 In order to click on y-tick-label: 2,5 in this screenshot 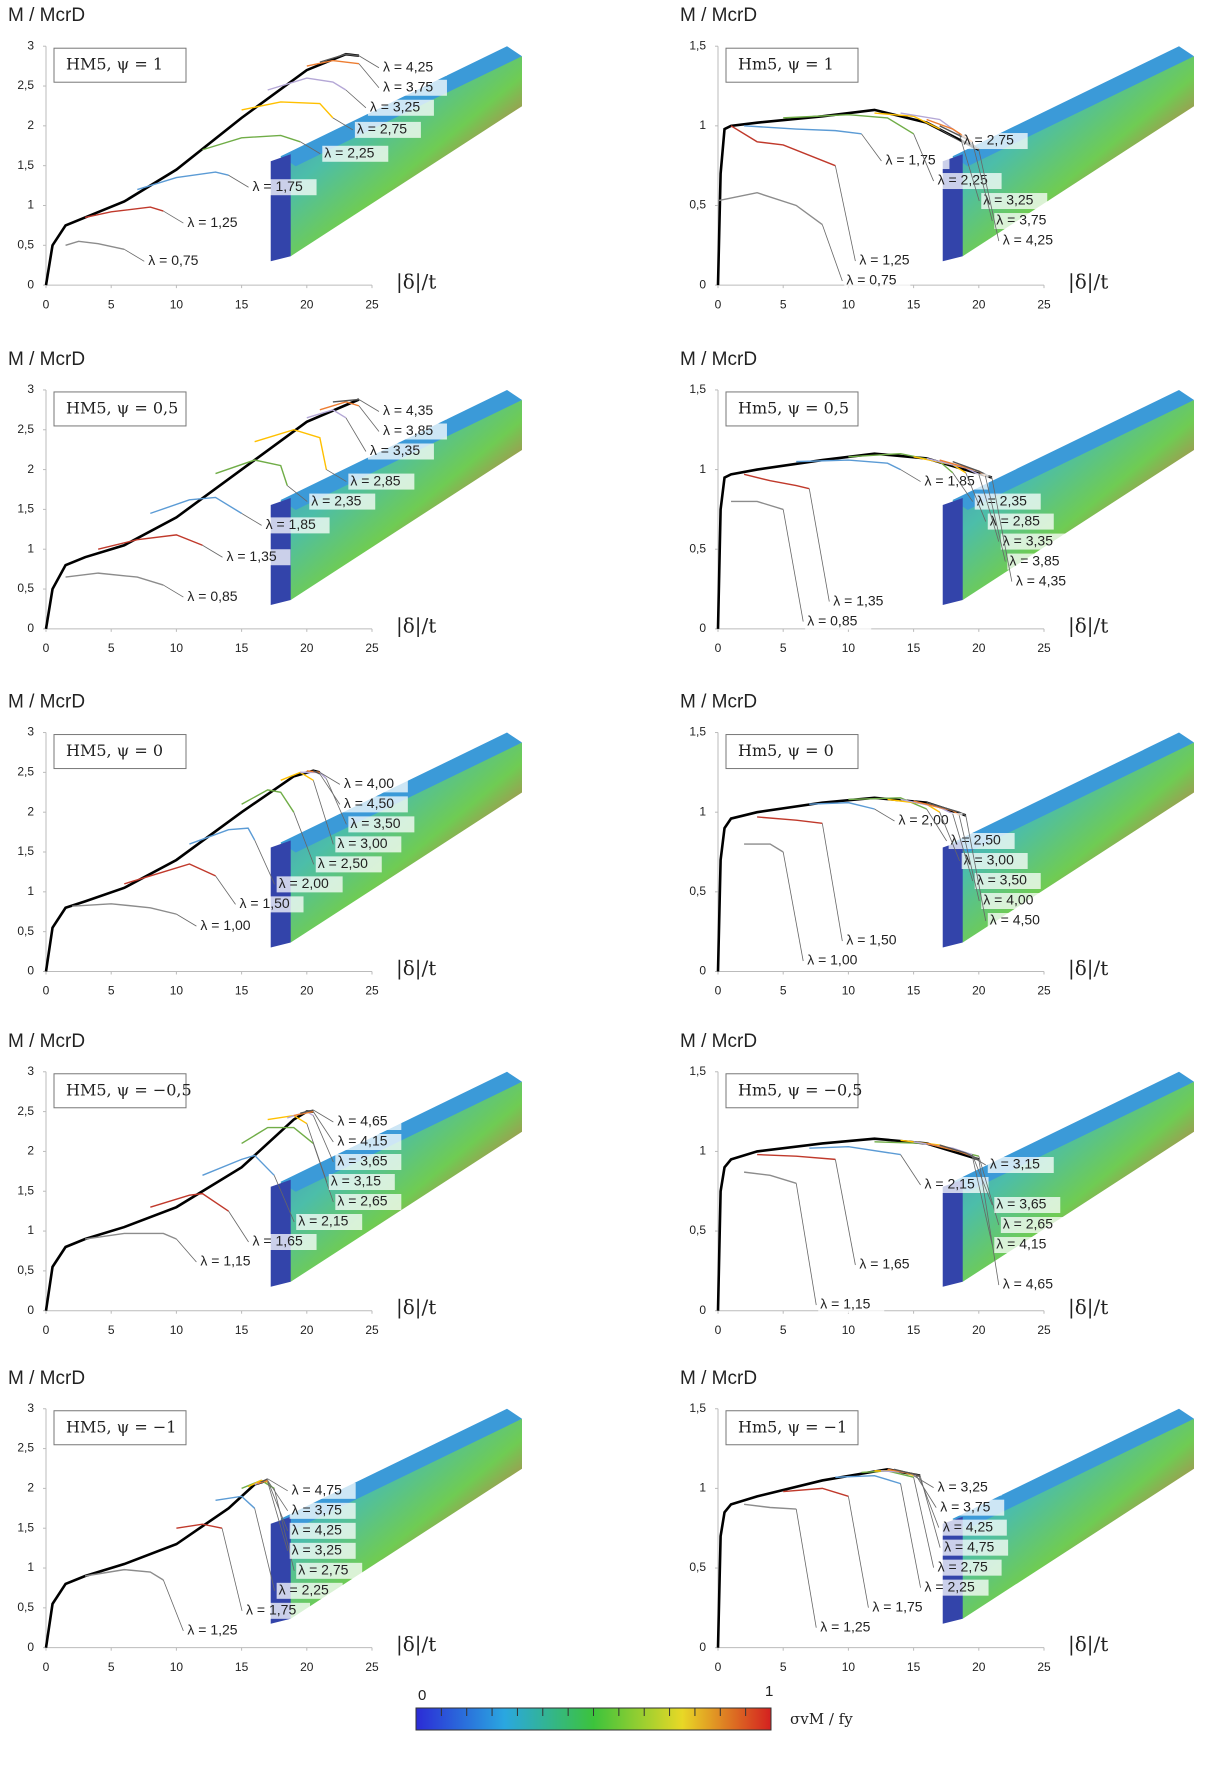, I will do `click(25, 1448)`.